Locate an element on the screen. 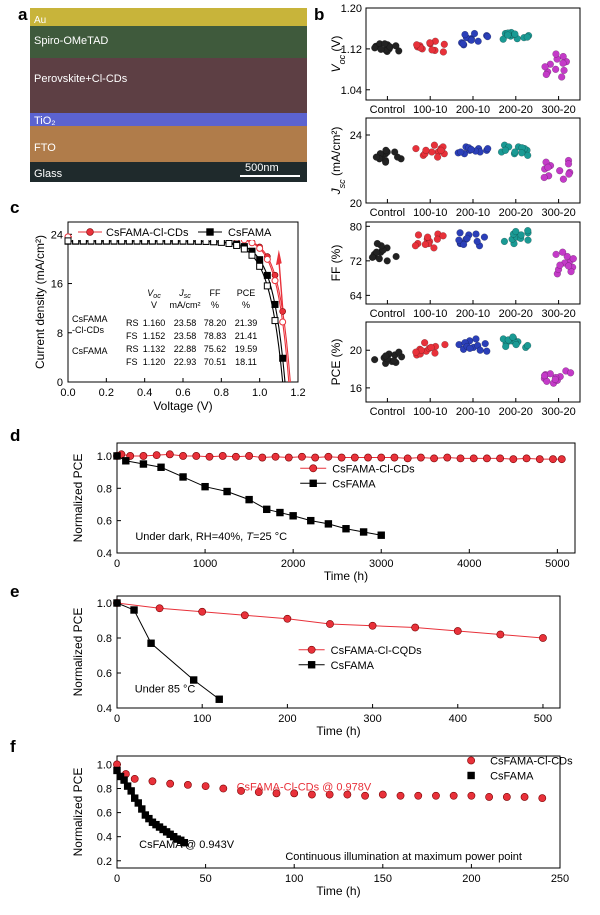 The image size is (600, 915). f-legend-label: CsFAMA-Cl-CDs is located at coordinates (531, 761).